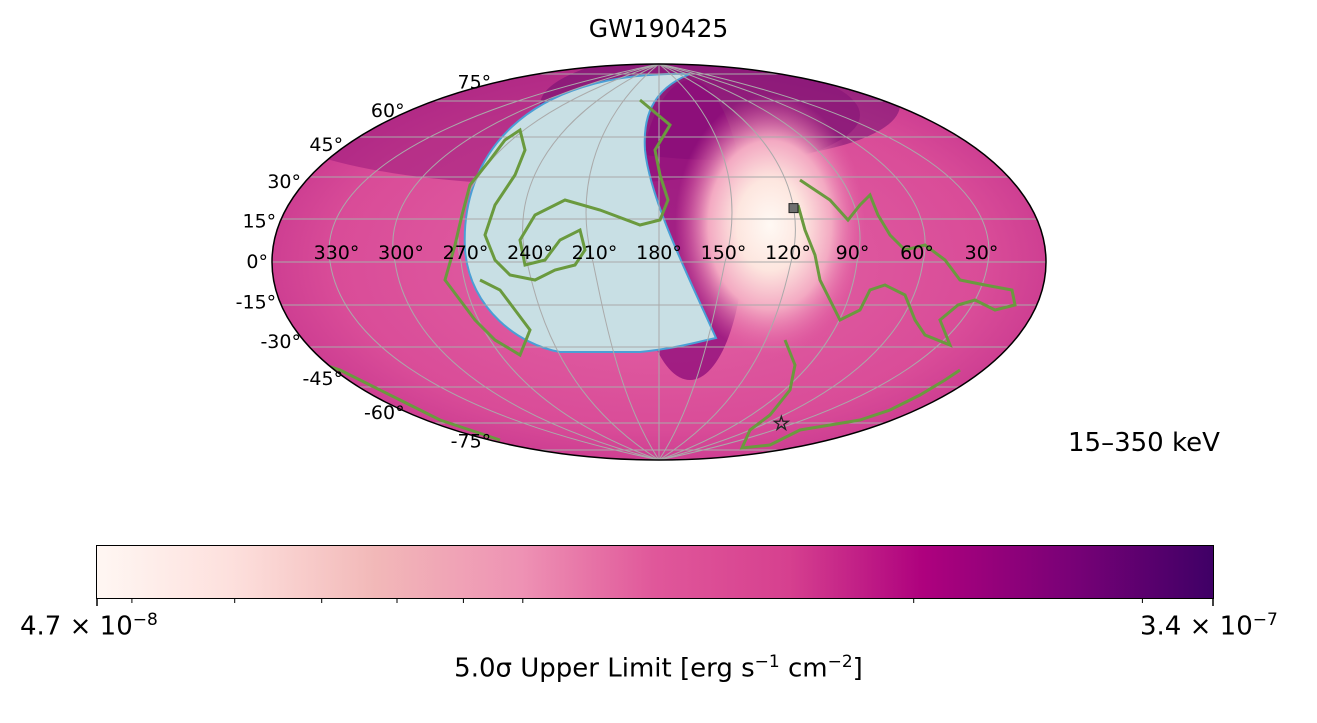  I want to click on lat-tick-labels: 75° 60° 45° 30° 15° 0° -15° -30°-45° -60° -75°, so click(364, 262).